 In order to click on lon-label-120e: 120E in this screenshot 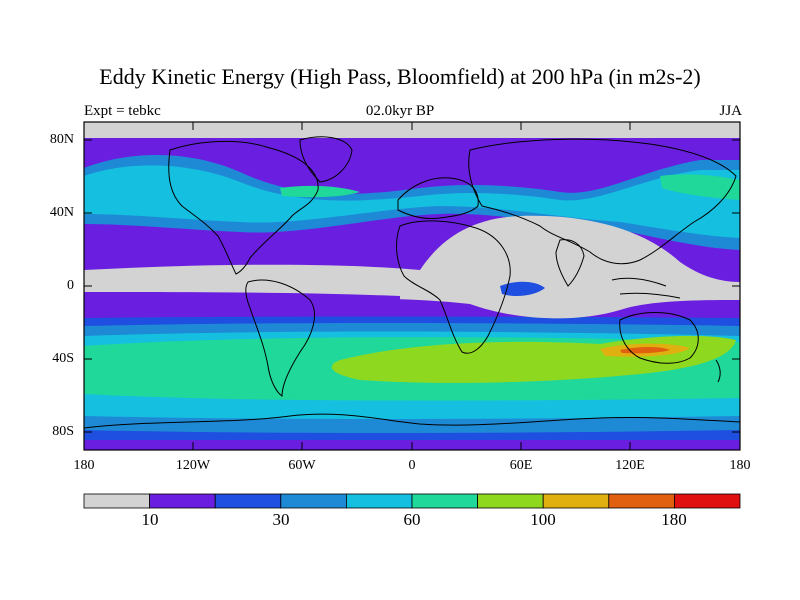, I will do `click(630, 465)`.